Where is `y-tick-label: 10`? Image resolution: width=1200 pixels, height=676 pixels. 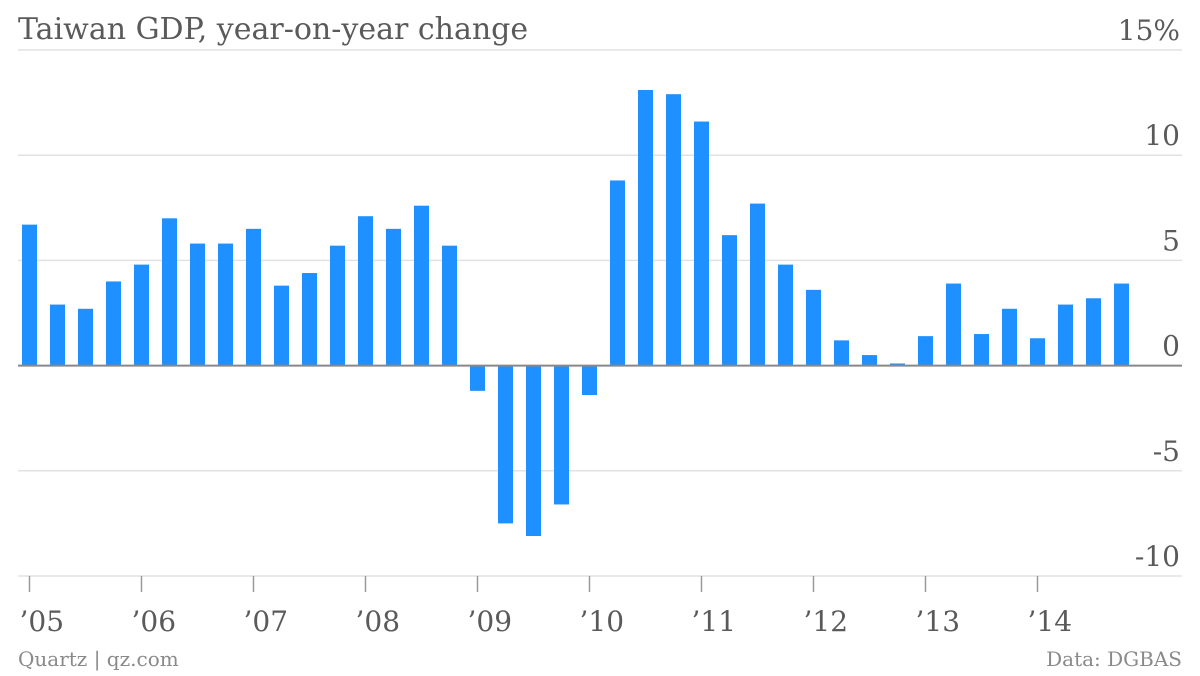 y-tick-label: 10 is located at coordinates (1162, 135).